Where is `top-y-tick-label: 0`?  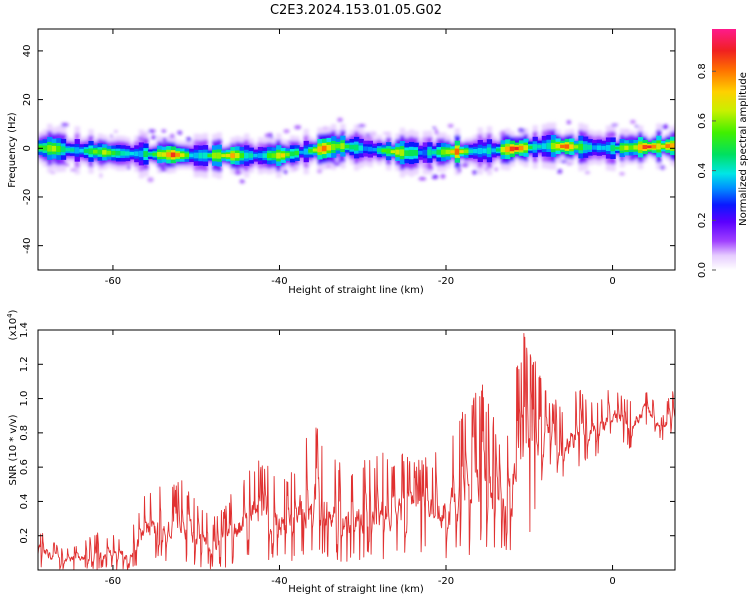 top-y-tick-label: 0 is located at coordinates (27, 148).